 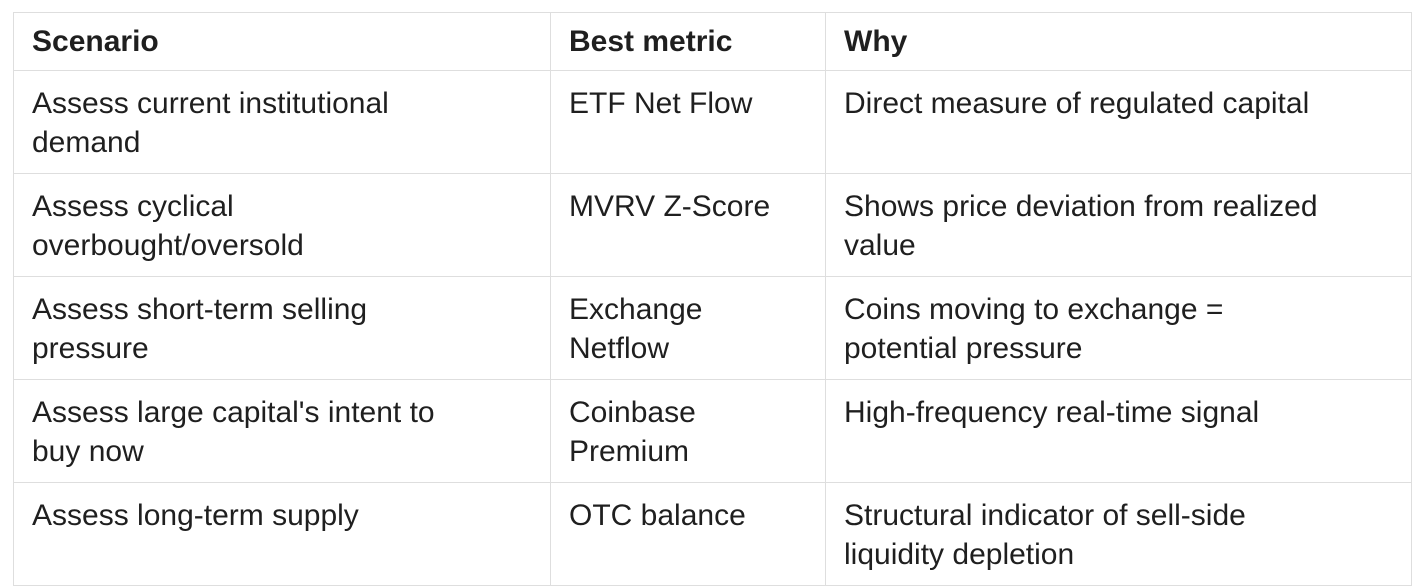 What do you see at coordinates (1118, 431) in the screenshot?
I see `why-cell: High-frequency real-time signal` at bounding box center [1118, 431].